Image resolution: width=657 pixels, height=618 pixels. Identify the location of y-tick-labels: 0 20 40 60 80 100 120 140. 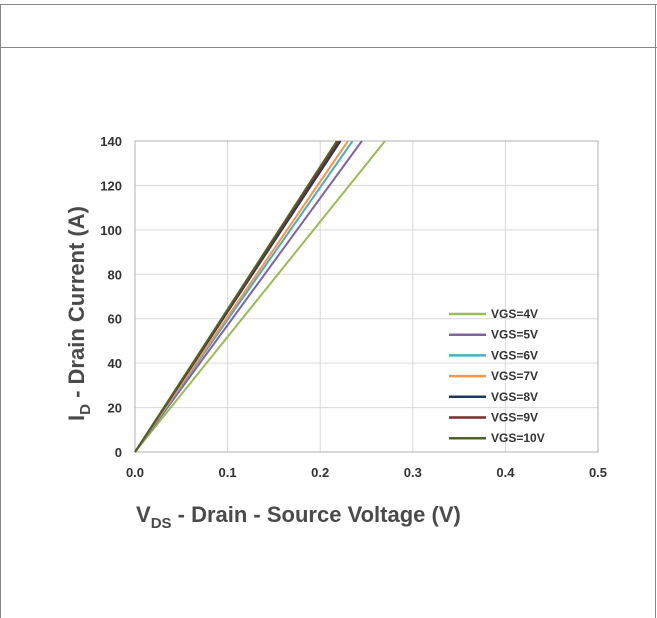
(111, 297).